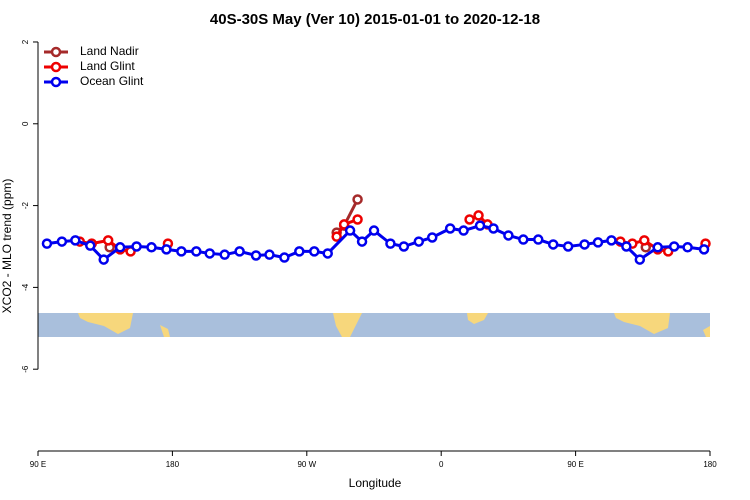 This screenshot has height=500, width=750. I want to click on x-axis-label: Longitude, so click(375, 483).